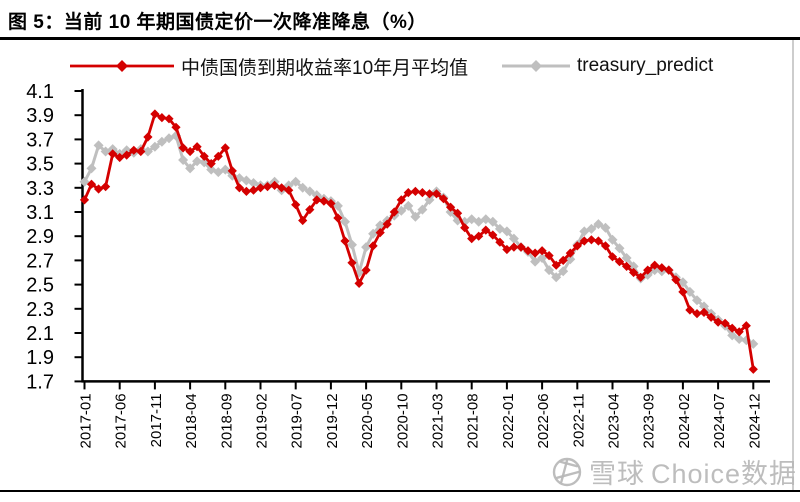 The width and height of the screenshot is (800, 502). What do you see at coordinates (40, 334) in the screenshot?
I see `svg-text: 2.1` at bounding box center [40, 334].